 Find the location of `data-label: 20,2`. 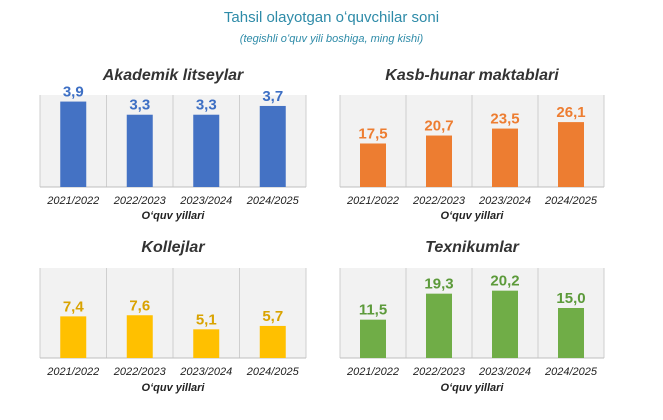

data-label: 20,2 is located at coordinates (504, 281).